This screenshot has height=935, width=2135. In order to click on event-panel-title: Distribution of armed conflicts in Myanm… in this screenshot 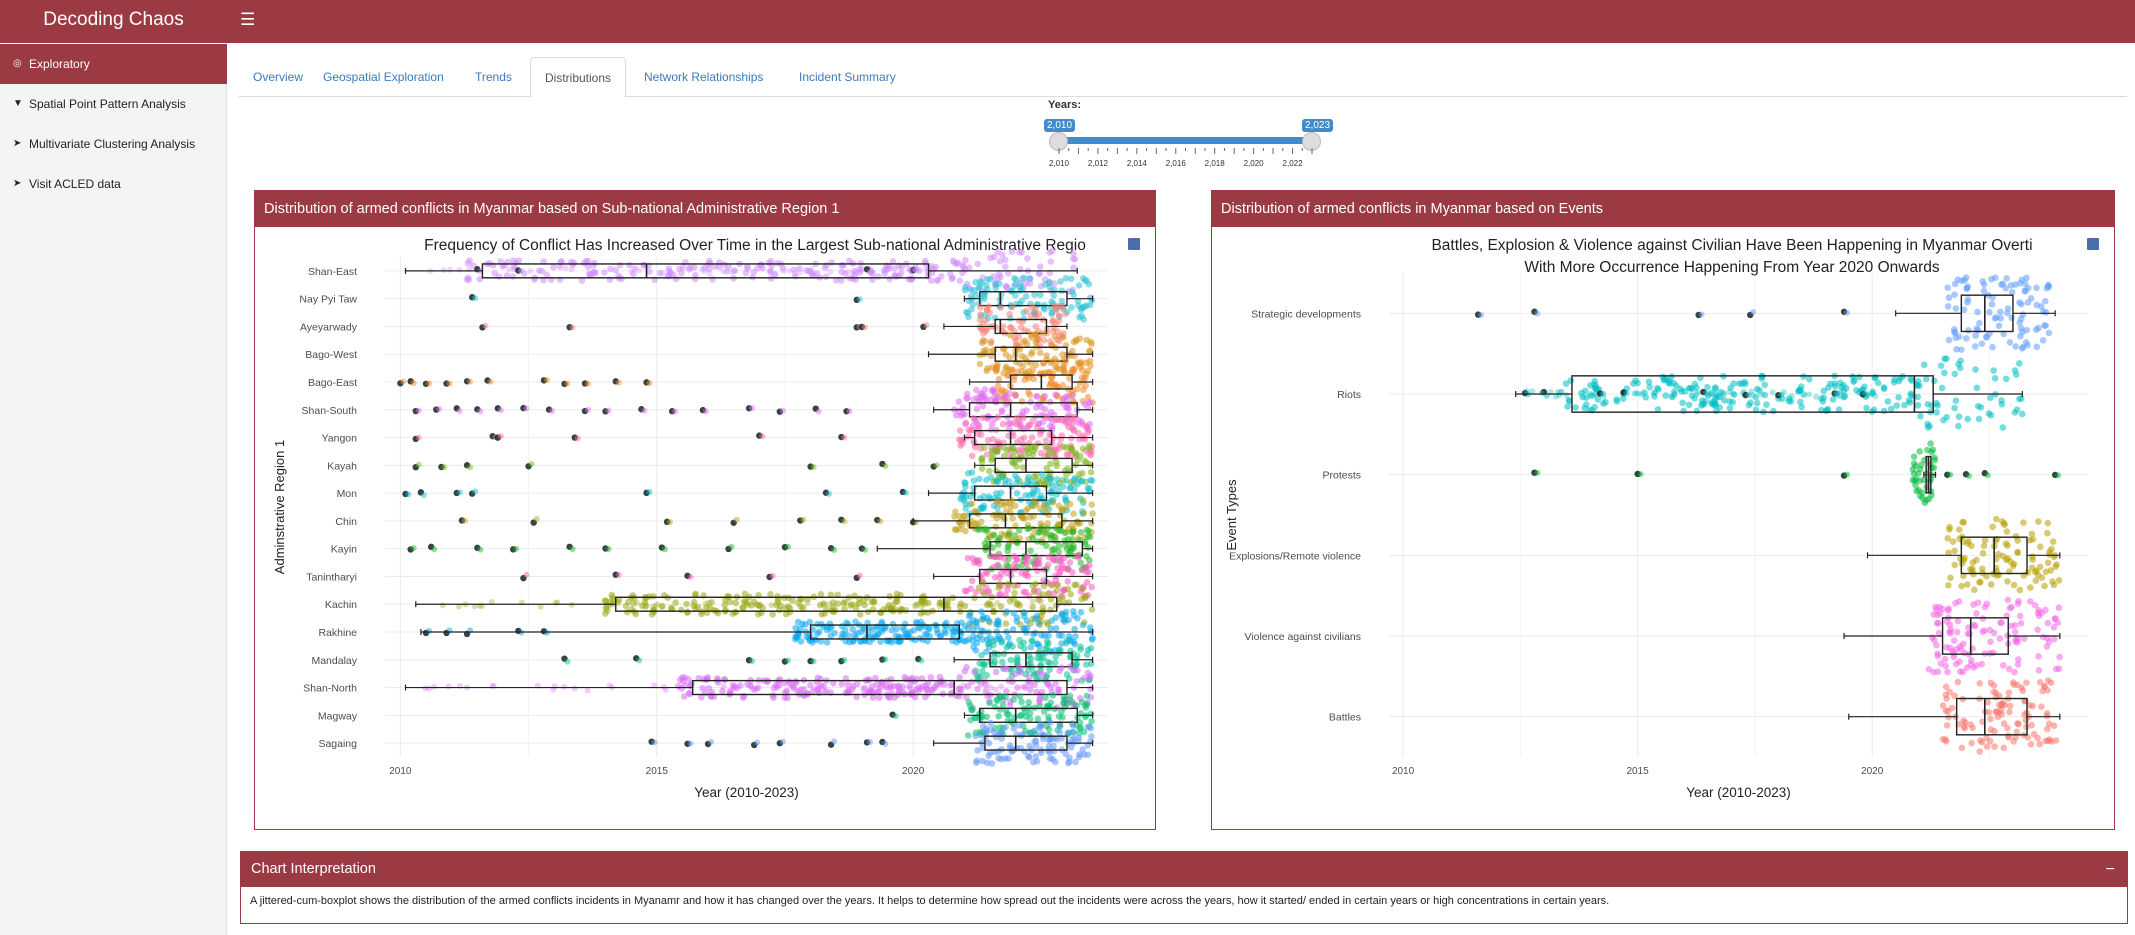, I will do `click(1663, 209)`.